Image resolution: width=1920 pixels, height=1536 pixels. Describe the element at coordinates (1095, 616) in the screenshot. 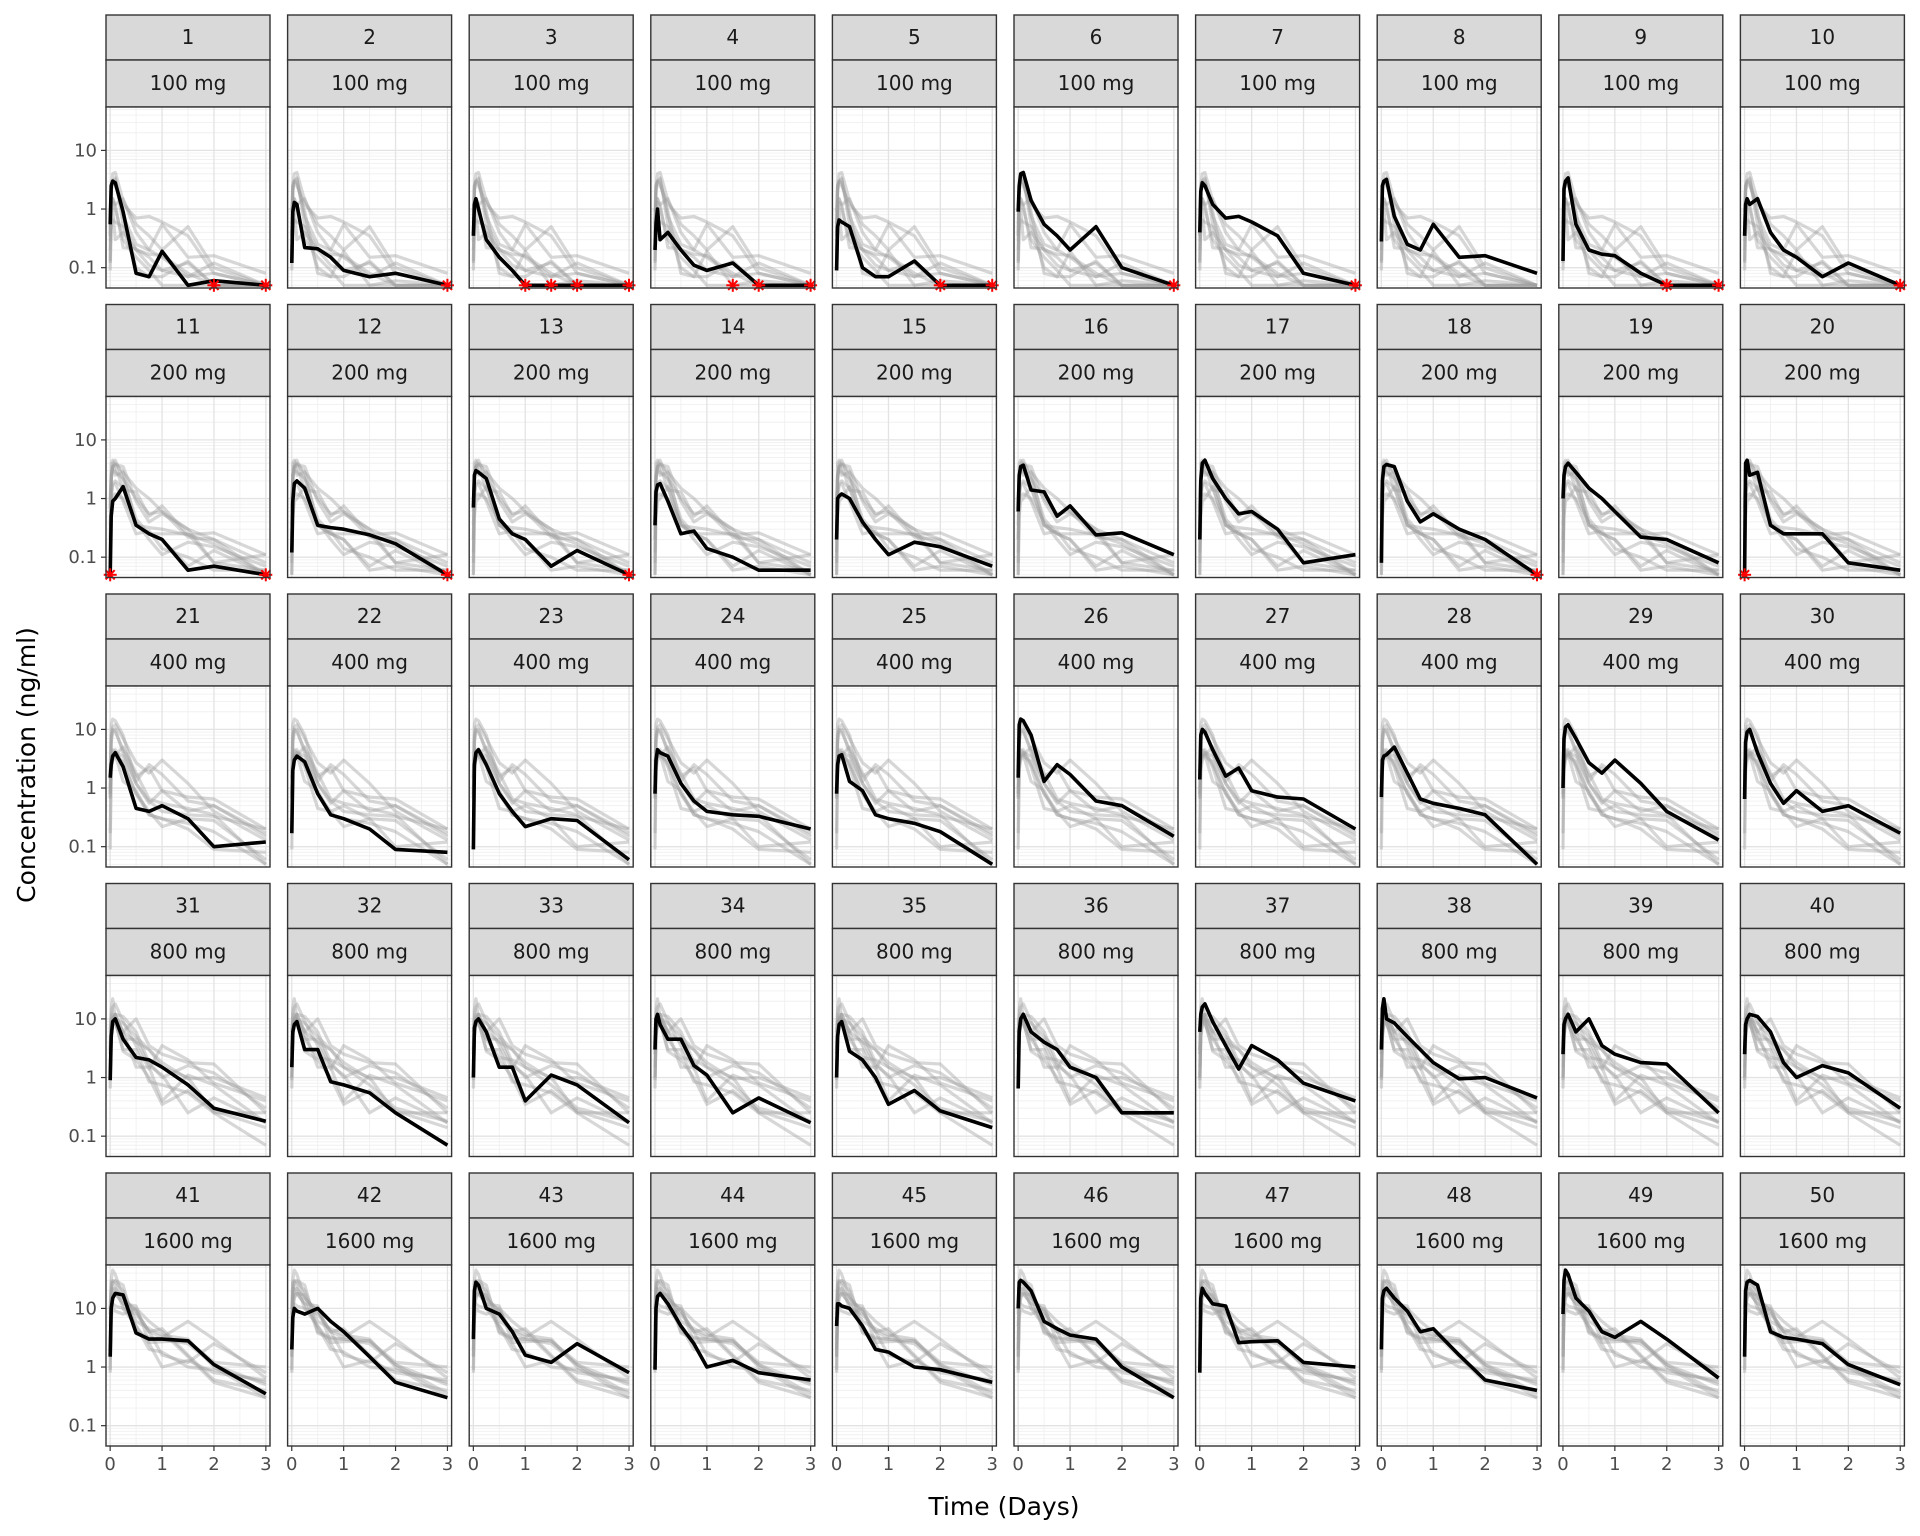

I see `strip-subject-label: 26` at that location.